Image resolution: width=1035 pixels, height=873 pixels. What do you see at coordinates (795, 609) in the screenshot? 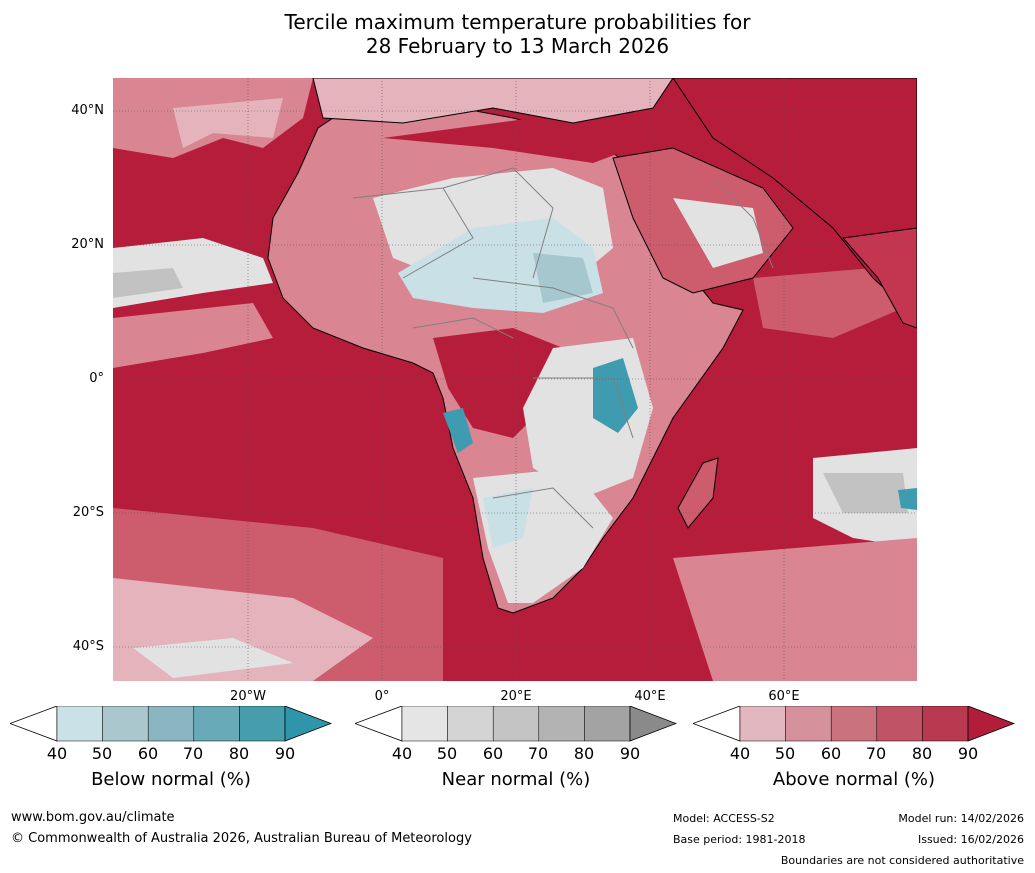
I see `indian-ocean-band` at bounding box center [795, 609].